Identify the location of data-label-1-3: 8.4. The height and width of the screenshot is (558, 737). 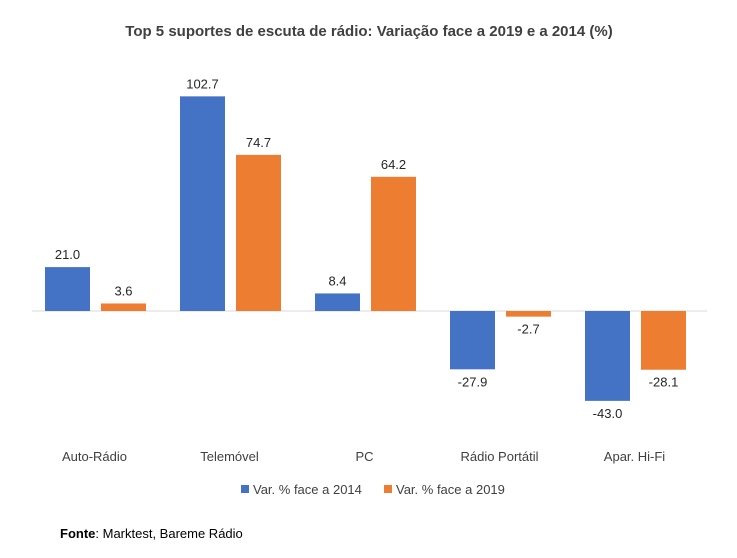
(337, 280).